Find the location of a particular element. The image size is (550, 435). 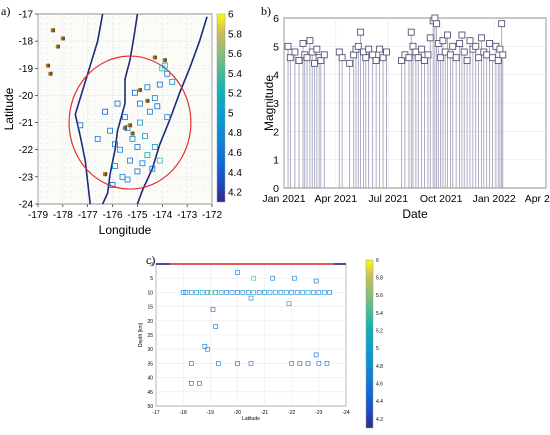

y-tick-label: -18 is located at coordinates (26, 42).